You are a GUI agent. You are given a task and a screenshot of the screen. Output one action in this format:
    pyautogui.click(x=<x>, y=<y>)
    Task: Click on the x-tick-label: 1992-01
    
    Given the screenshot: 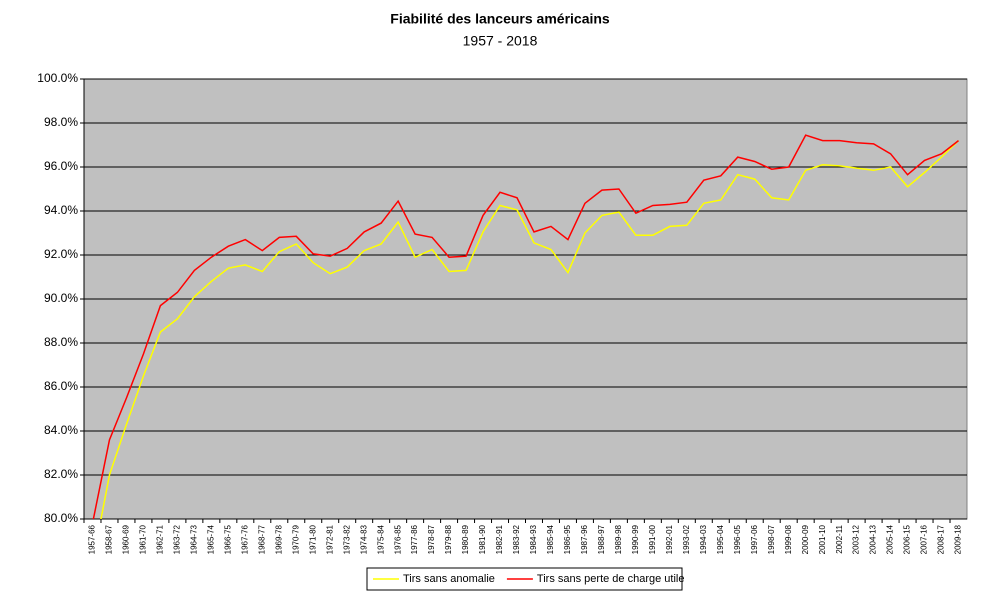 What is the action you would take?
    pyautogui.click(x=669, y=539)
    